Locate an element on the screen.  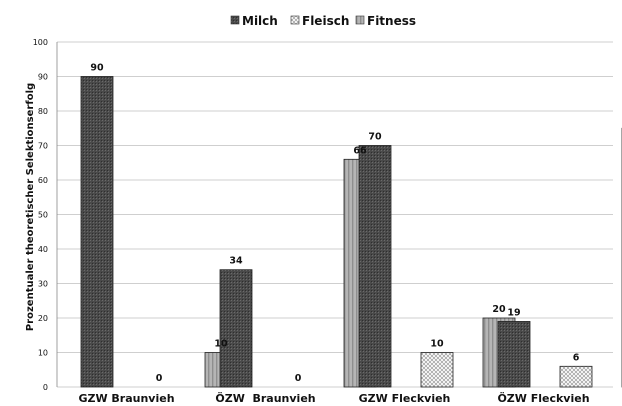
x-category-label: ÖZW Braunvieh is located at coordinates (265, 398).